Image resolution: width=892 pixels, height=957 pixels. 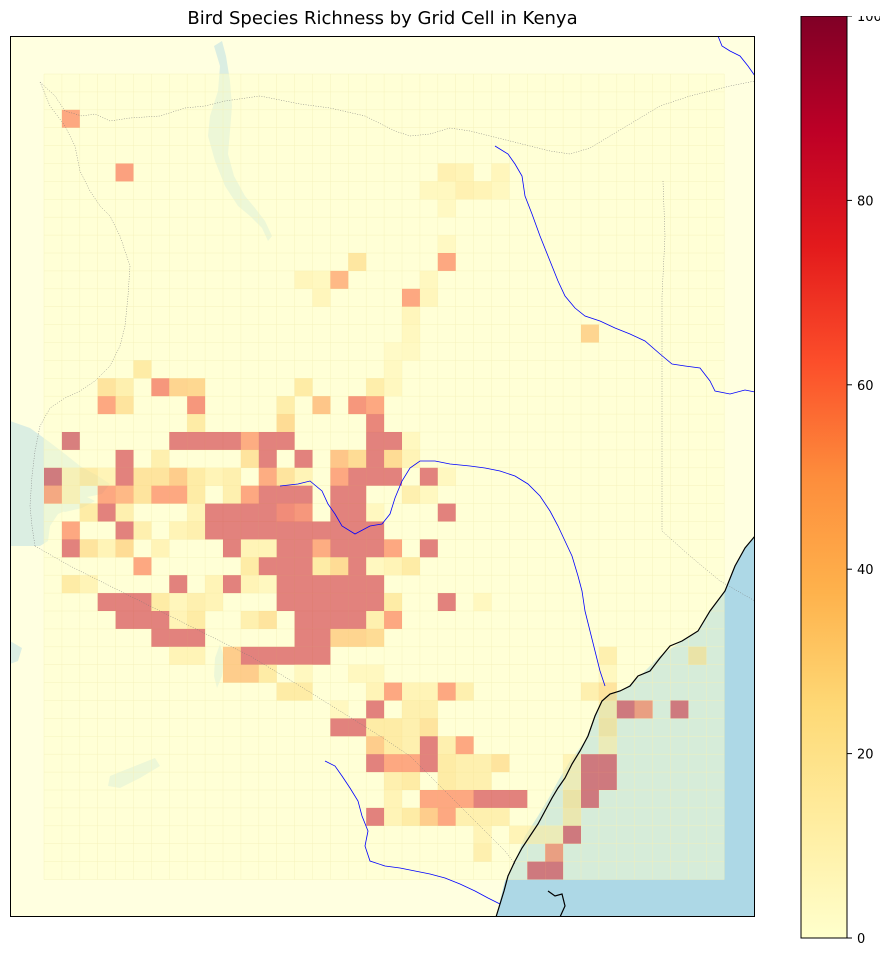 What do you see at coordinates (863, 481) in the screenshot?
I see `colorbar-ticks: 0 20 40 60 80 100` at bounding box center [863, 481].